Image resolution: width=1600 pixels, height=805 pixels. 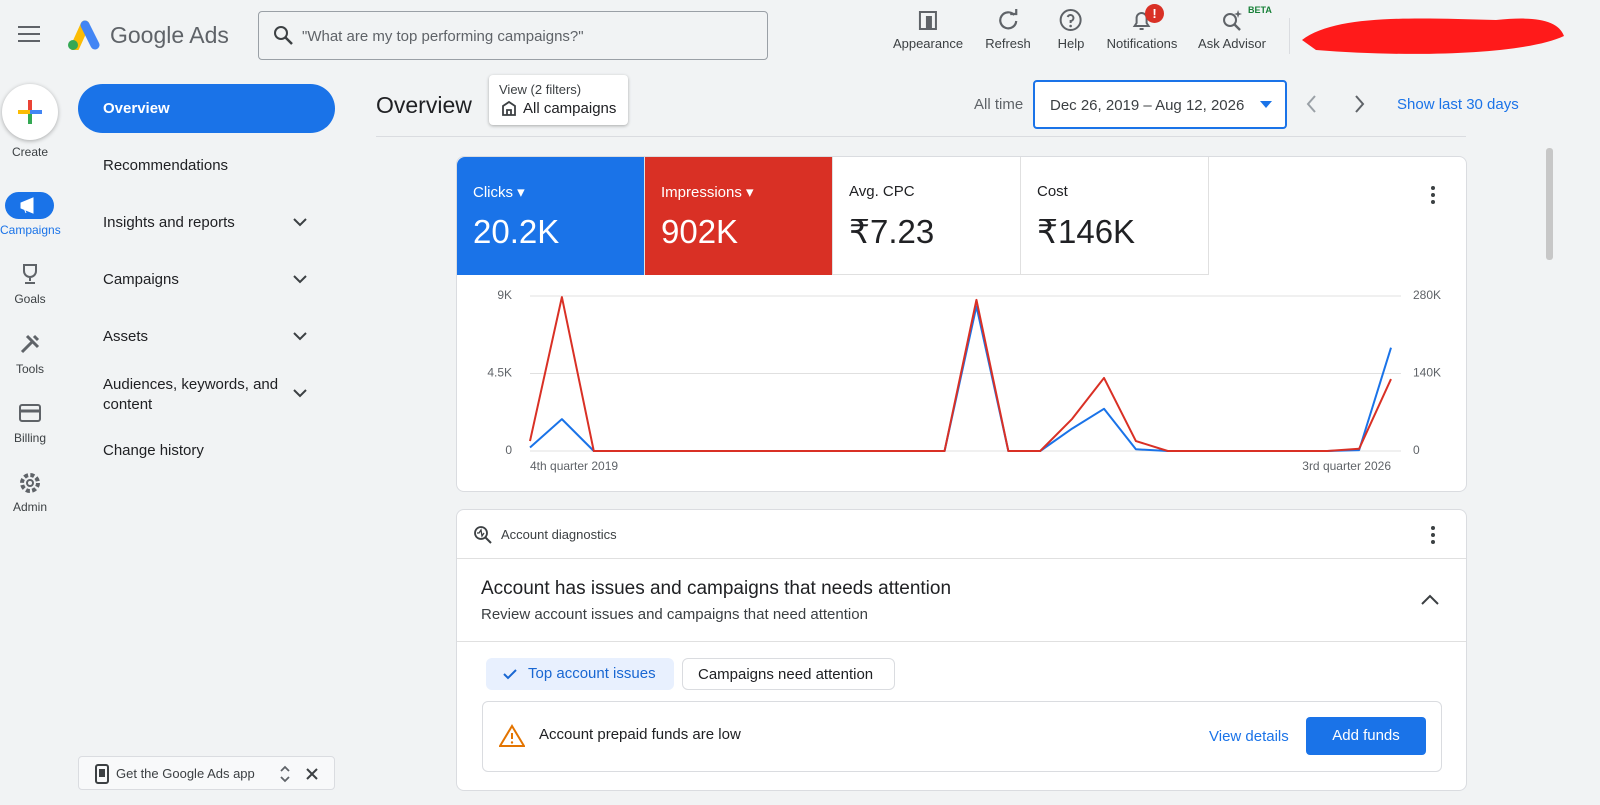 I want to click on rail-label: Tools, so click(x=29, y=369).